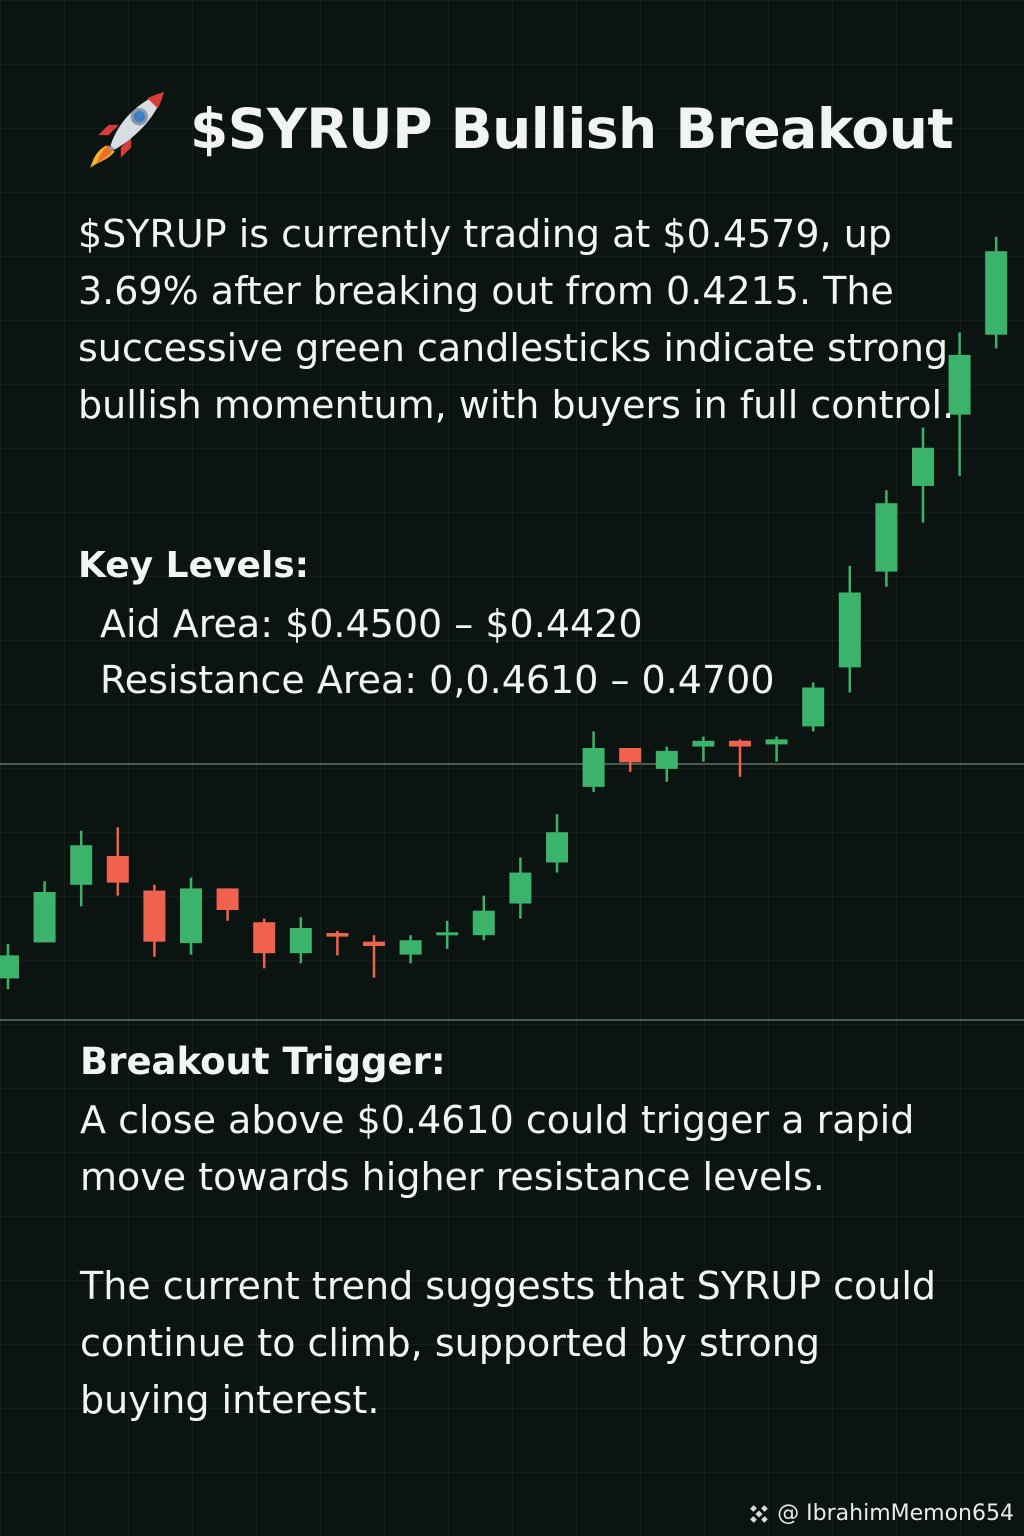 This screenshot has width=1024, height=1536. Describe the element at coordinates (194, 565) in the screenshot. I see `key-levels-heading: Key Levels:` at that location.